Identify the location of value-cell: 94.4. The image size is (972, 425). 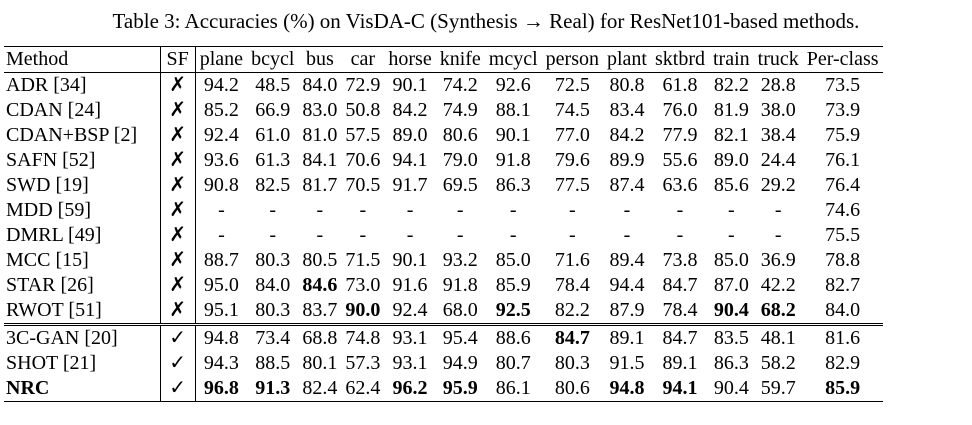
(627, 285).